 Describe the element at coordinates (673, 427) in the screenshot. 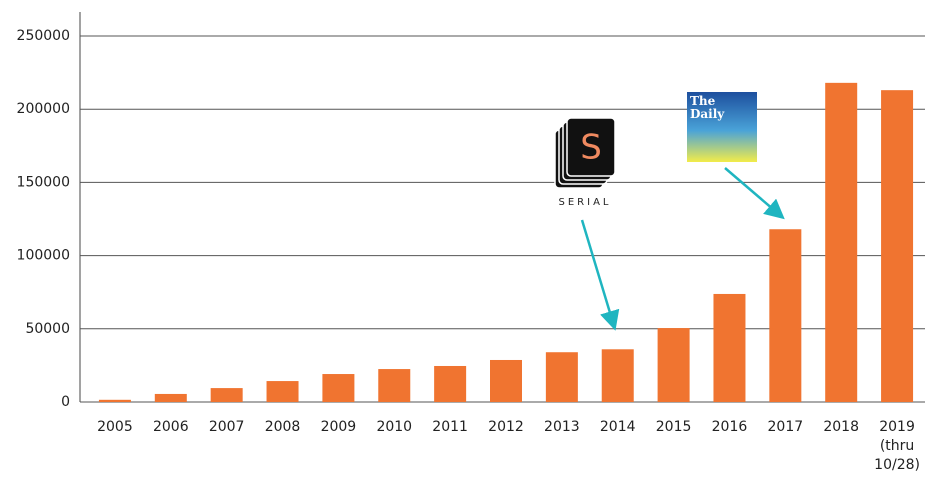

I see `x-tick-label: 2015` at that location.